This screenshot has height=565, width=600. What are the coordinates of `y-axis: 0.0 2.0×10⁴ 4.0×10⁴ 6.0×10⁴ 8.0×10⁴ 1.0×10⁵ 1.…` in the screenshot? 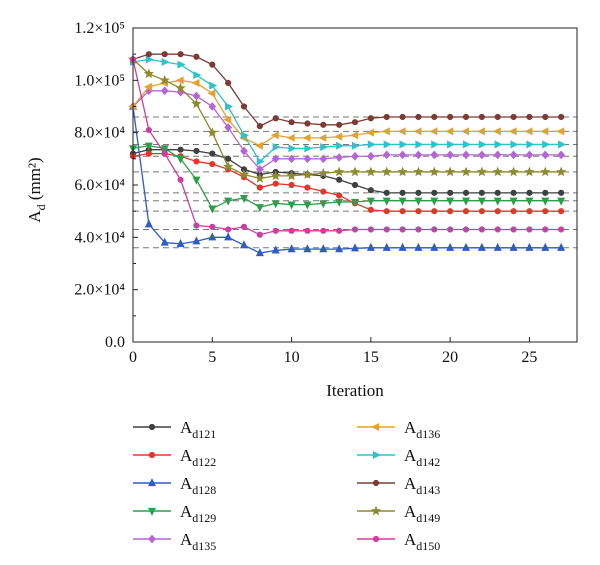 It's located at (106, 185).